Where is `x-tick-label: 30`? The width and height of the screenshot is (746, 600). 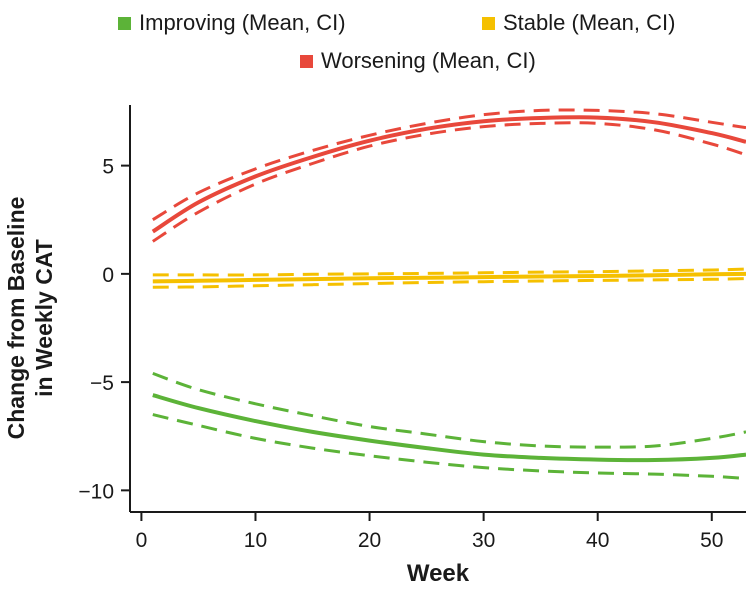 x-tick-label: 30 is located at coordinates (483, 540).